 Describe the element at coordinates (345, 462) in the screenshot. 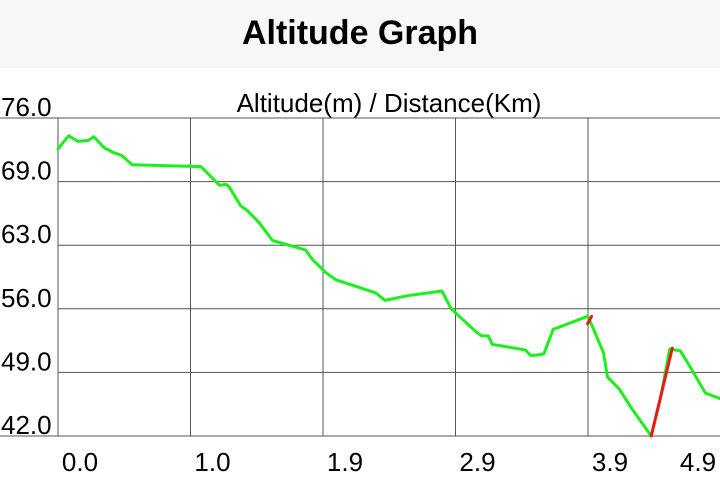

I see `x-tick-label: 1.9` at that location.